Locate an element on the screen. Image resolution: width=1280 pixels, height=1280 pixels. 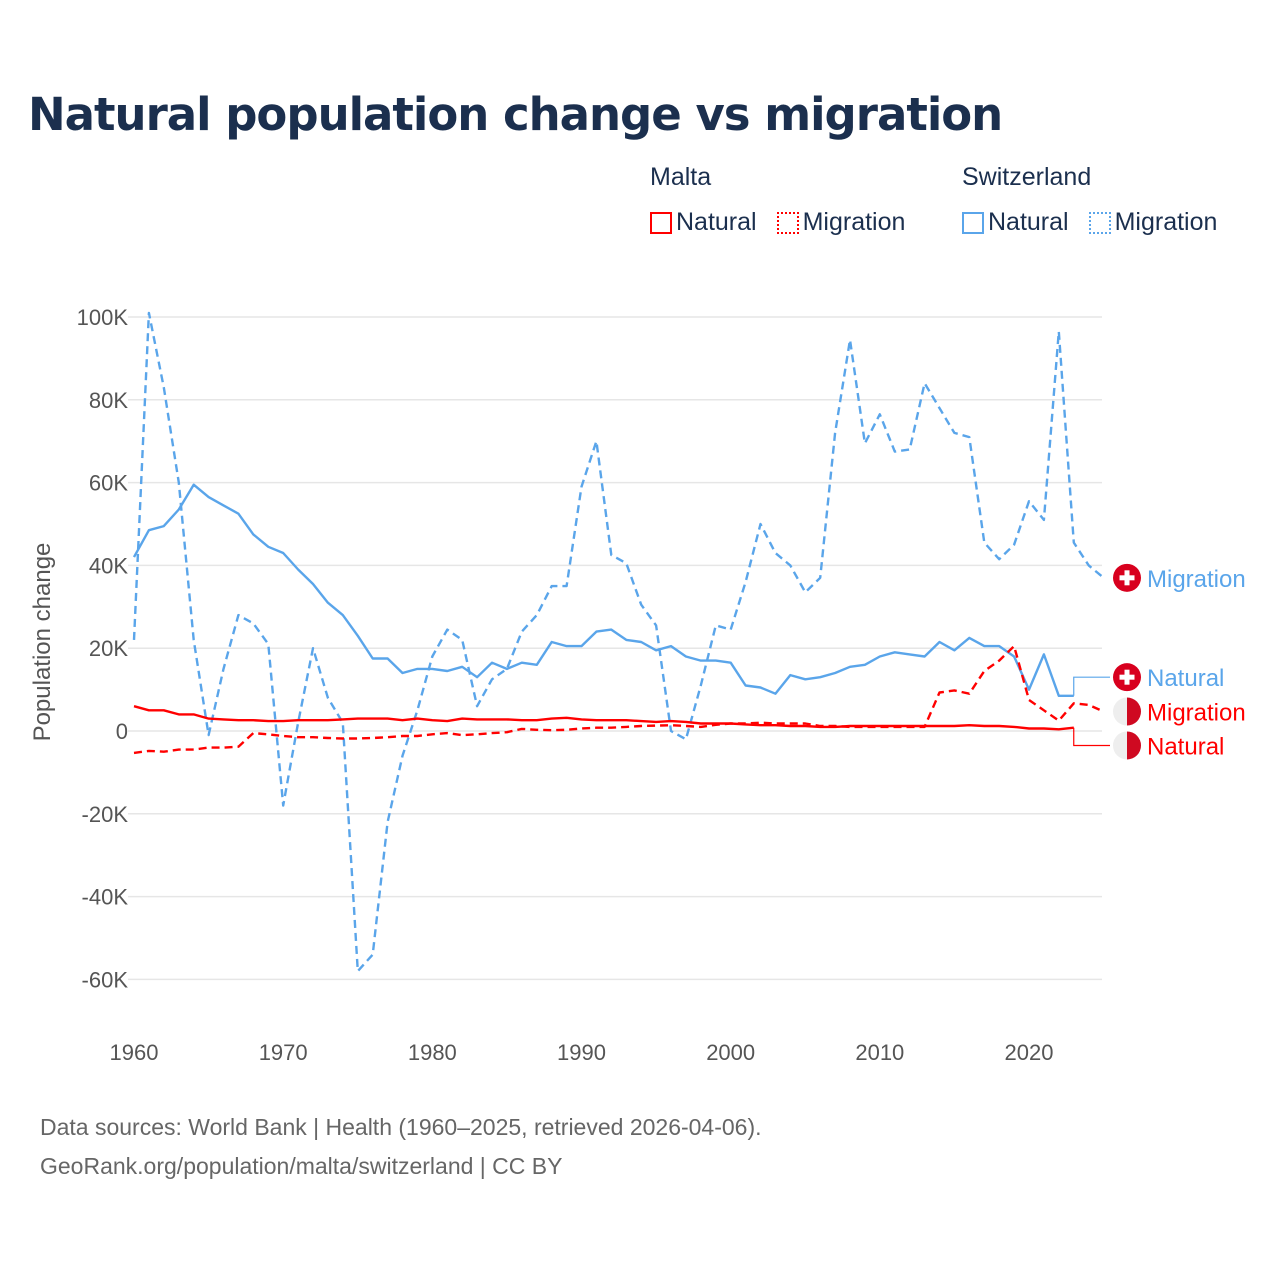
x-tick-label: 2020 is located at coordinates (1029, 1052).